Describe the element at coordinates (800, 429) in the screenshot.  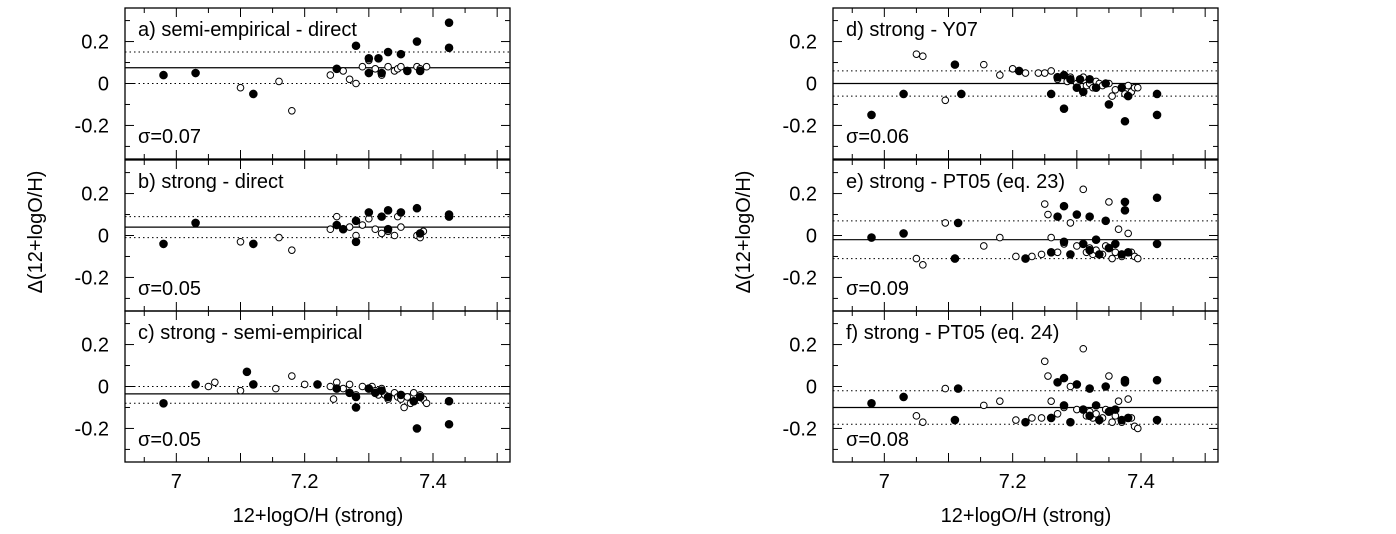
I see `y-tick-label: -0.2` at that location.